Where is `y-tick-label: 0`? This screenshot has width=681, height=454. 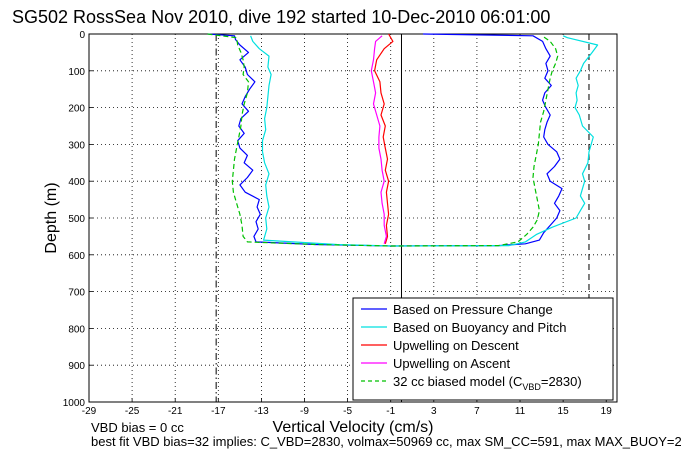 y-tick-label: 0 is located at coordinates (82, 35).